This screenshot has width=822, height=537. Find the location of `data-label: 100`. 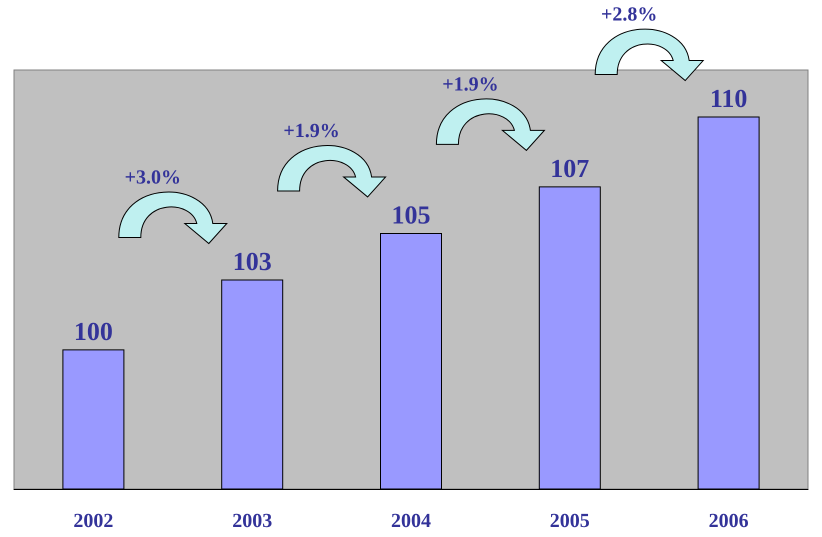

data-label: 100 is located at coordinates (93, 331).